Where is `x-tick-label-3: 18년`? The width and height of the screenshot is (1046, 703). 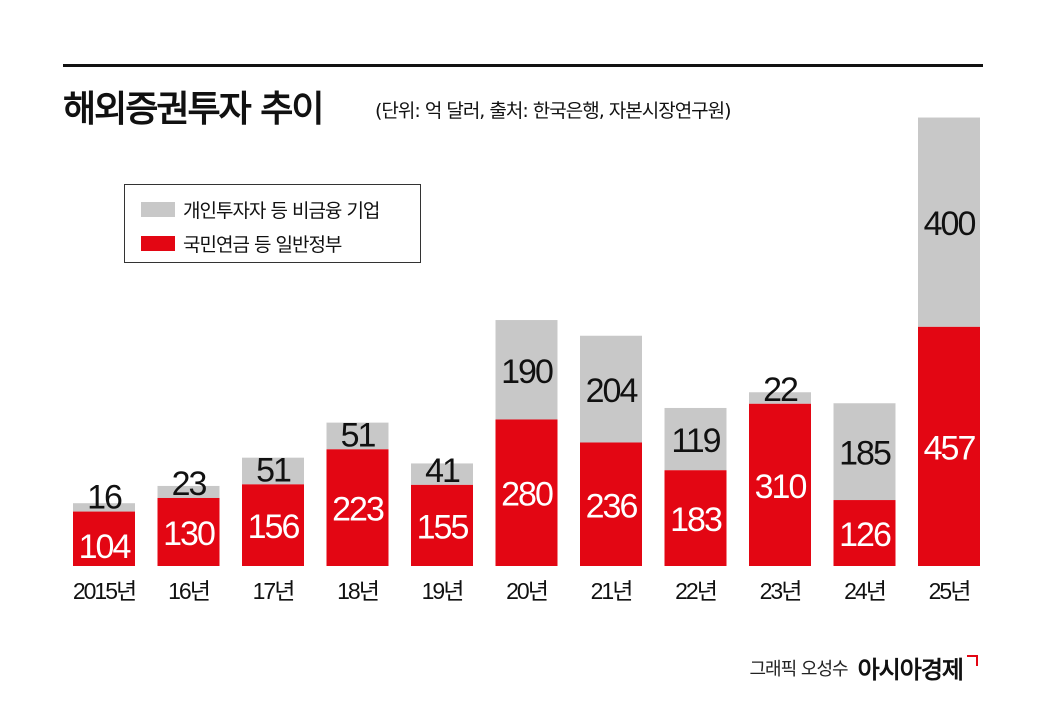
x-tick-label-3: 18년 is located at coordinates (357, 591).